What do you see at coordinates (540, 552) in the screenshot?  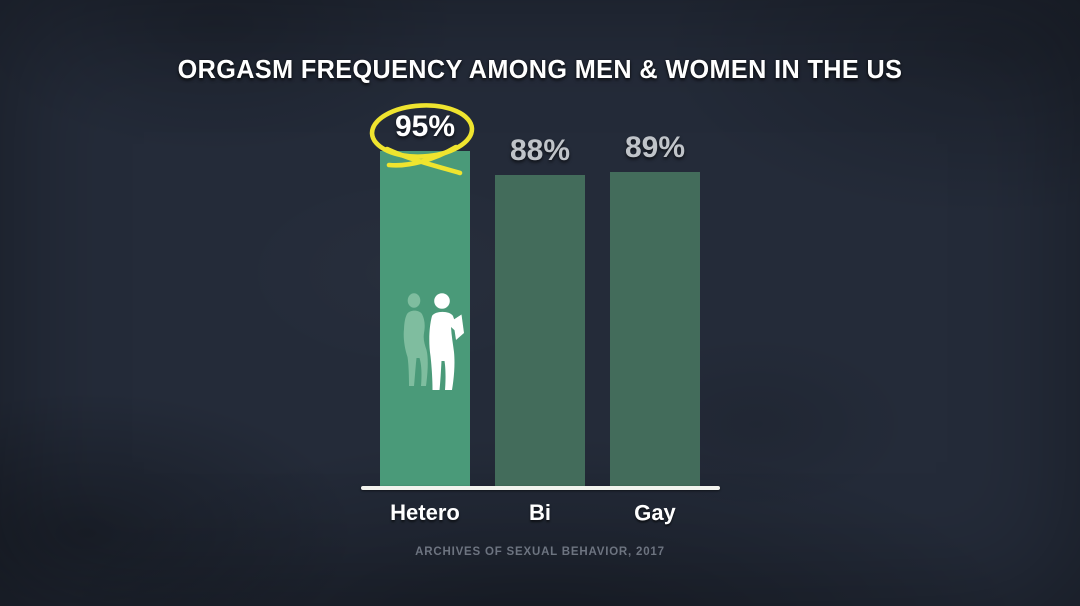 I see `source-citation: ARCHIVES OF SEXUAL BEHAVIOR, 2017` at bounding box center [540, 552].